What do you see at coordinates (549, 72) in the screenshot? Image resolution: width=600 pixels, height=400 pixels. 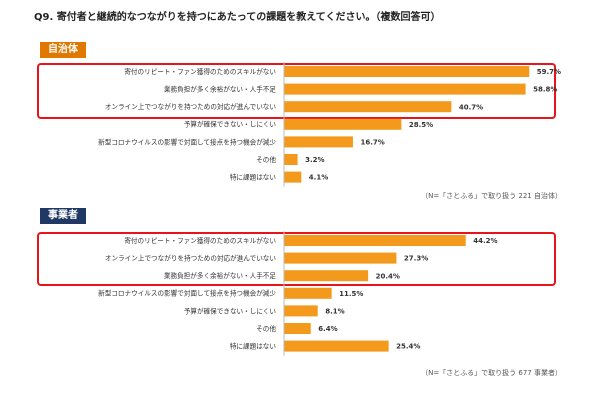 I see `value-label: 59.7%` at bounding box center [549, 72].